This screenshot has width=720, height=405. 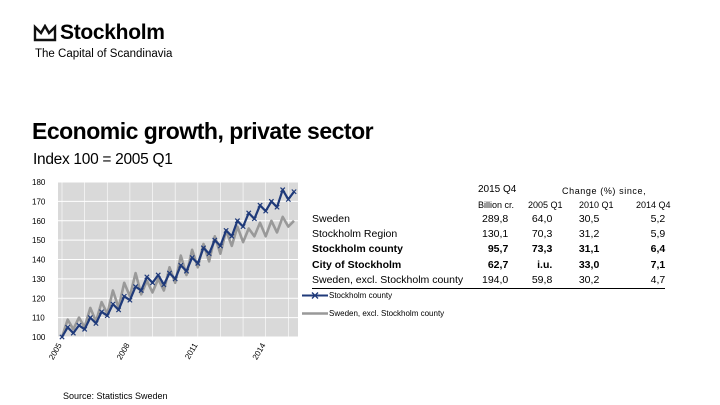 I want to click on table-row: Stockholm Region 130,1 70,3 31,2 5,9, so click(x=488, y=234).